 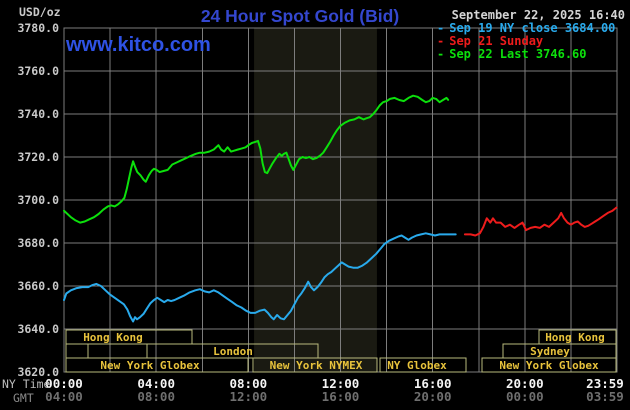 I want to click on kitco-watermark: www.kitco.com, so click(x=138, y=45).